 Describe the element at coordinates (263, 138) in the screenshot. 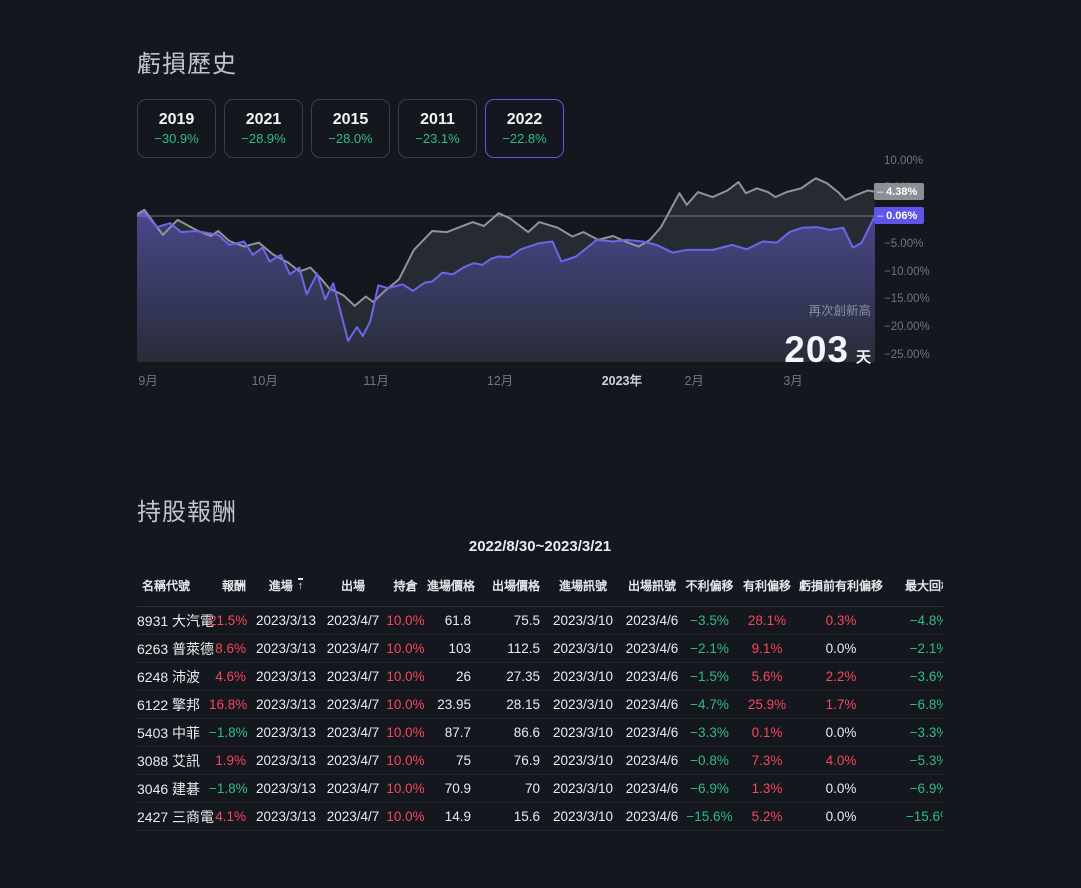

I see `year-loss-label: −28.9%` at that location.